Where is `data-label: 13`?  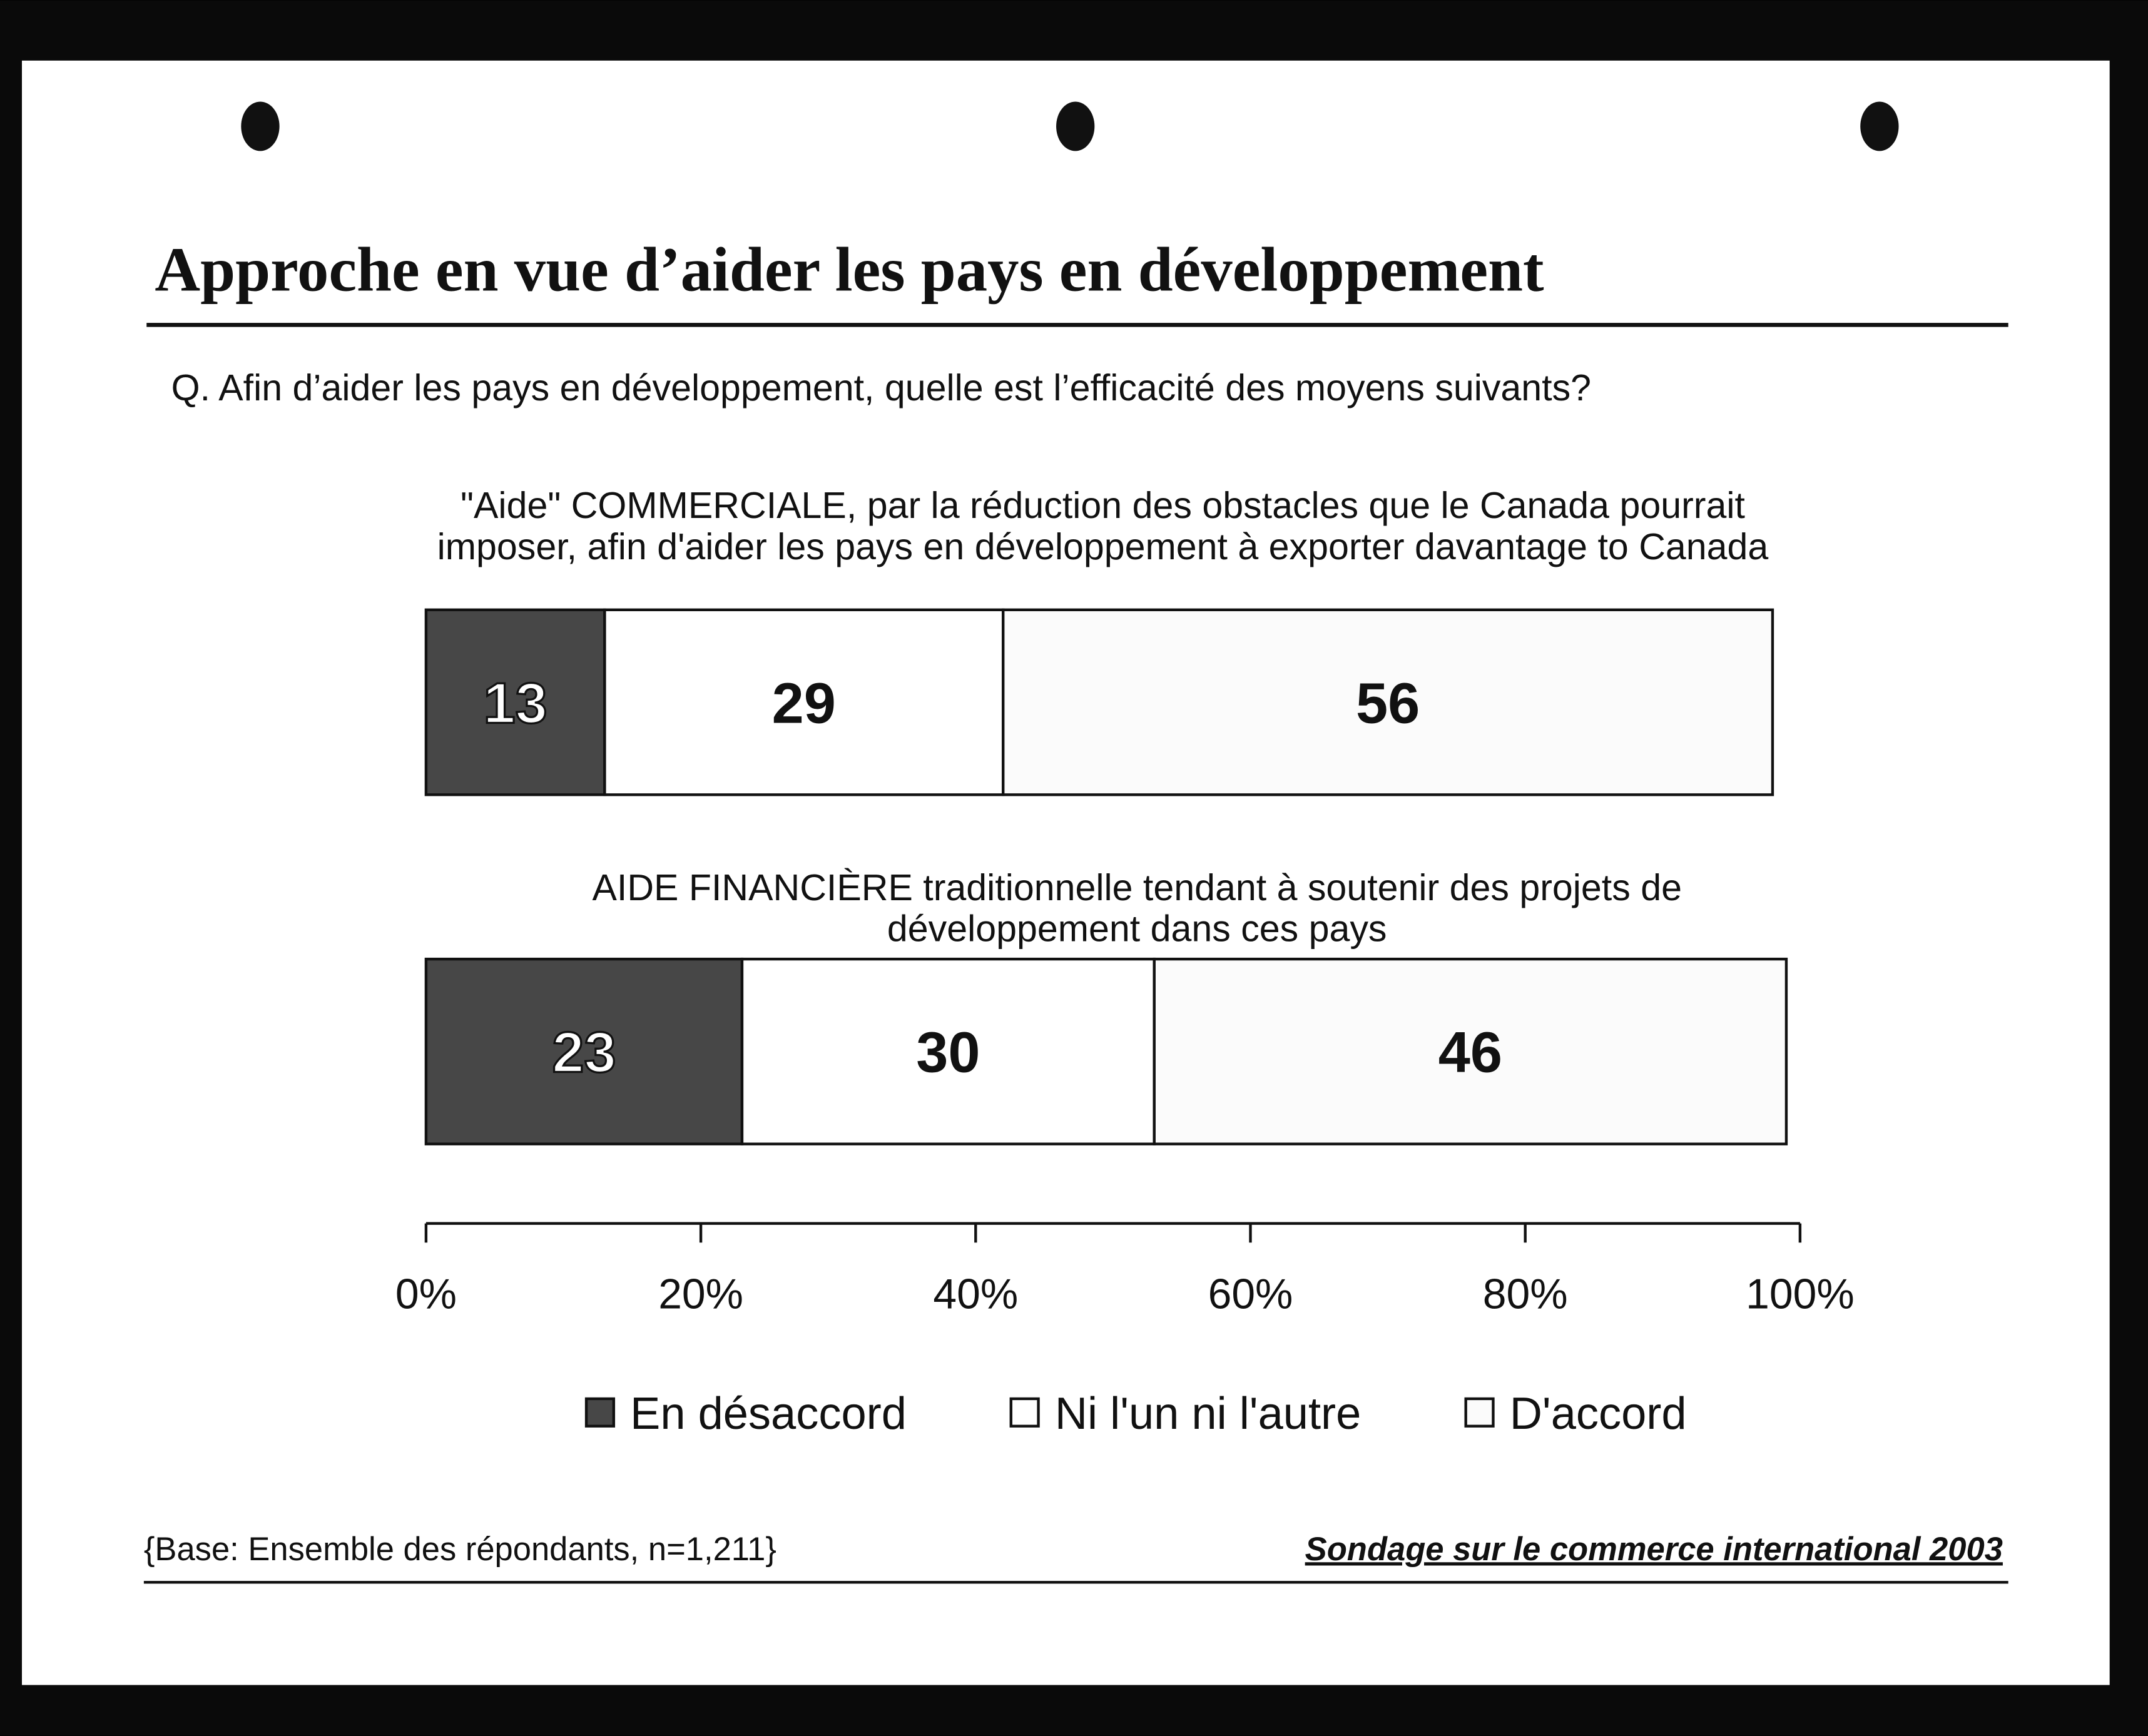
data-label: 13 is located at coordinates (515, 703).